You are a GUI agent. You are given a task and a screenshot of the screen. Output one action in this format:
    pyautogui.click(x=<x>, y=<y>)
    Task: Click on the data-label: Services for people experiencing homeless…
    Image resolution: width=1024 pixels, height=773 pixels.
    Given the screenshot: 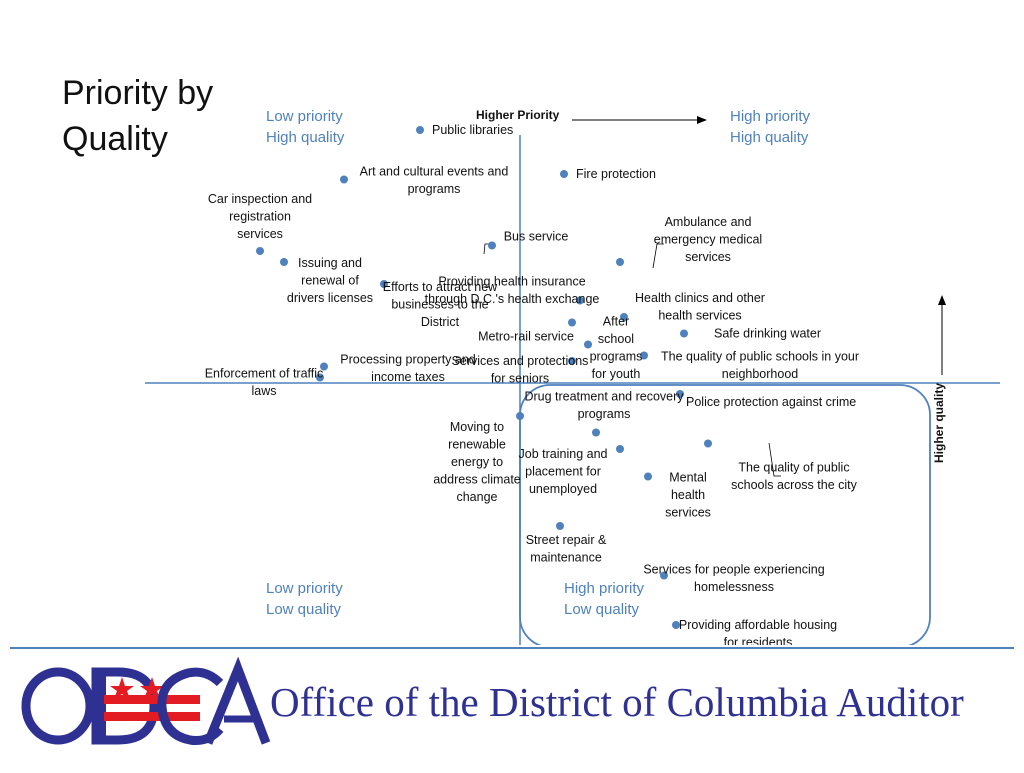 What is the action you would take?
    pyautogui.click(x=733, y=579)
    